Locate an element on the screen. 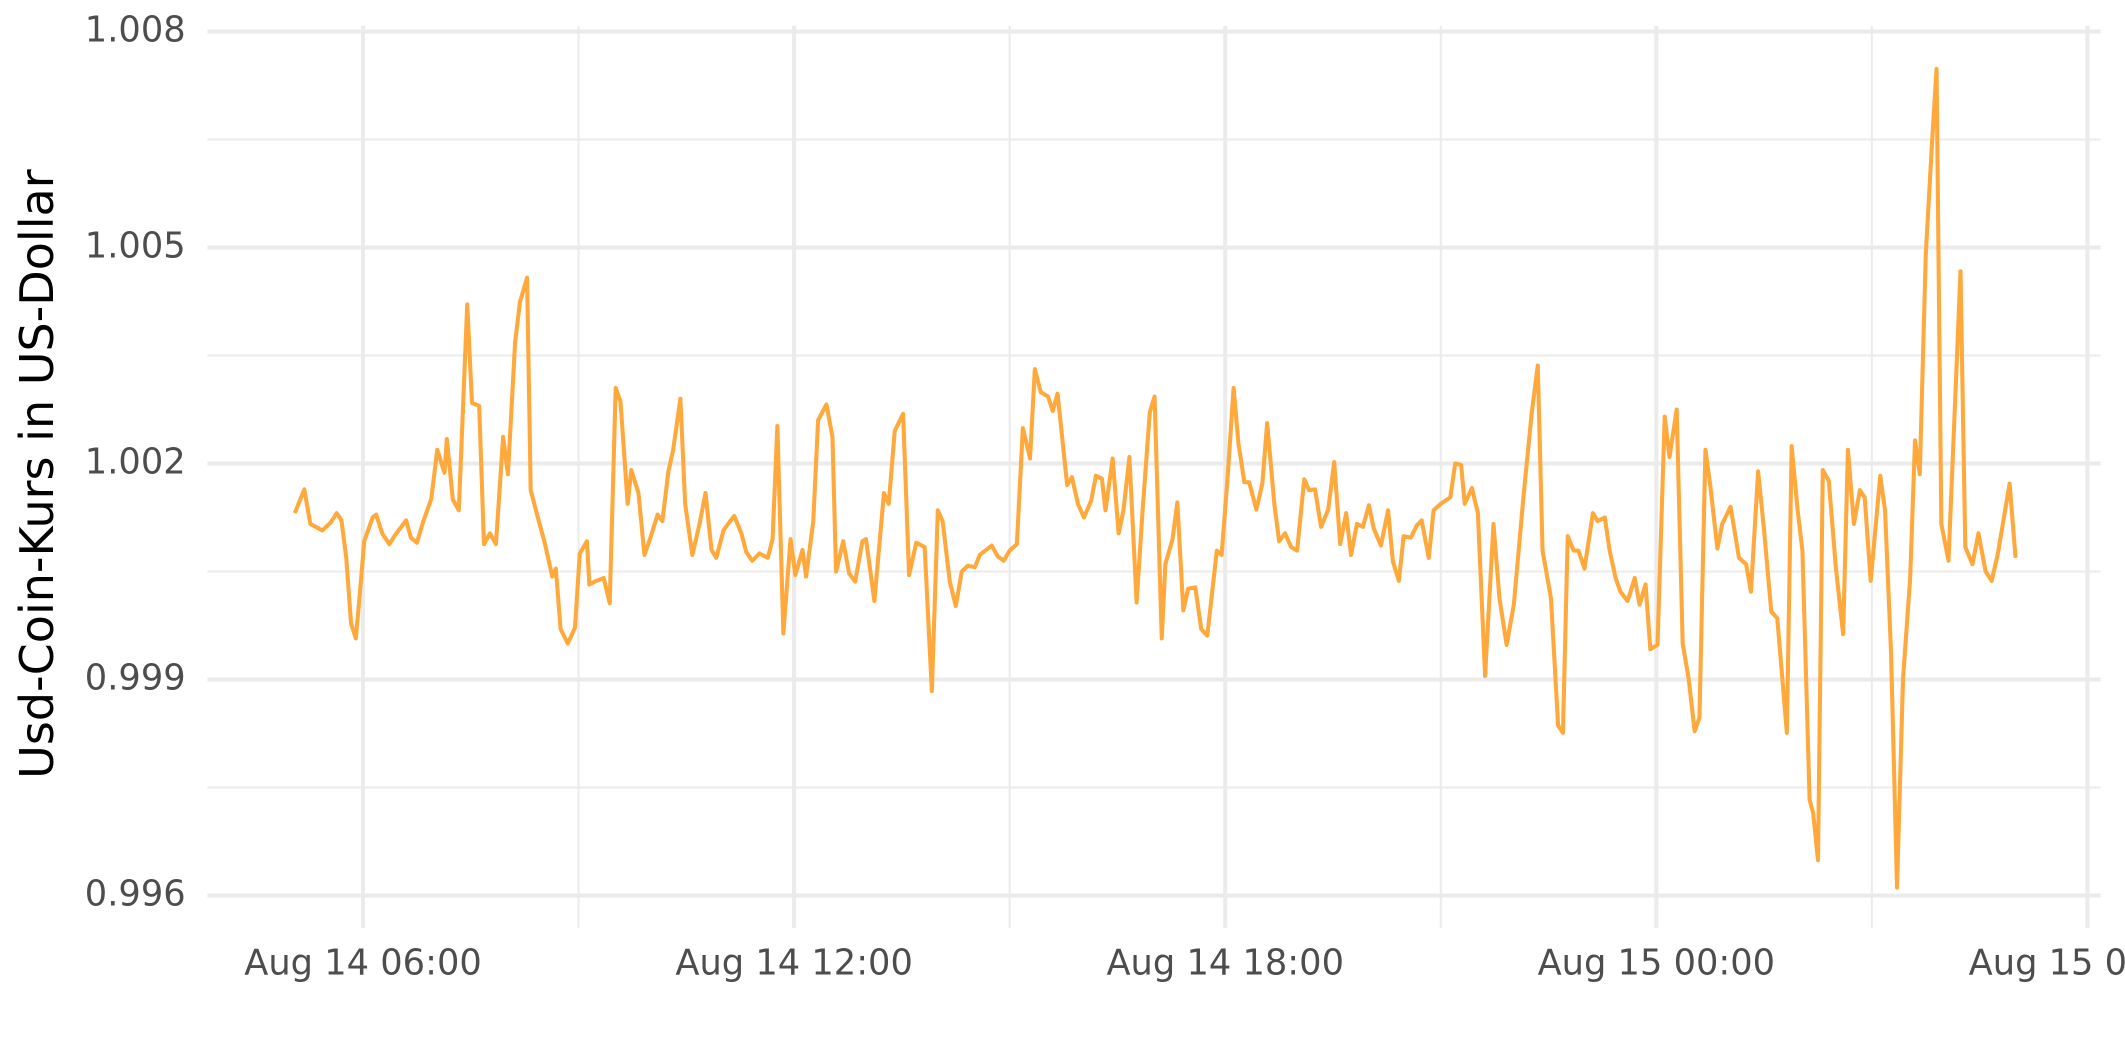  y-tick-label: 0.996 is located at coordinates (135, 894).